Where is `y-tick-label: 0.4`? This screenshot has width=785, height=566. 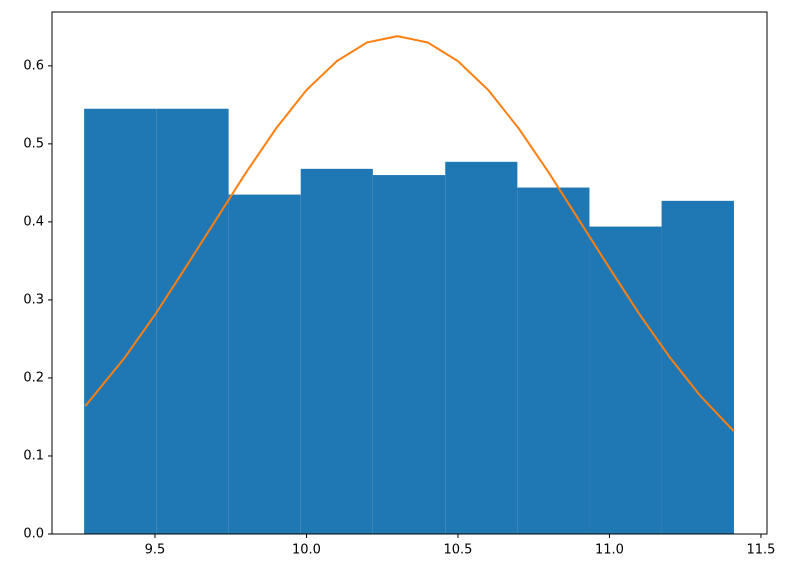
y-tick-label: 0.4 is located at coordinates (33, 221).